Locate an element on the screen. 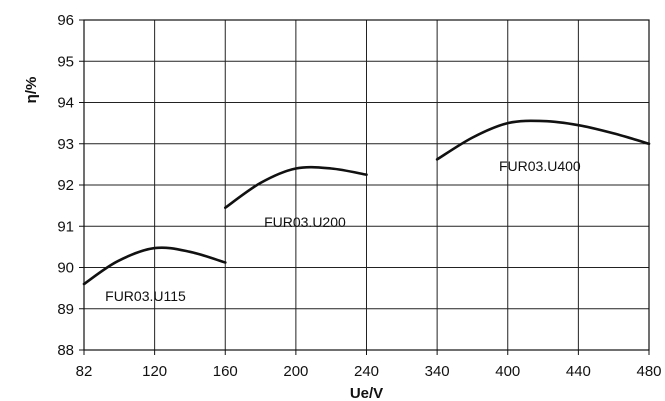  x-axis-label: Ue/V is located at coordinates (366, 393).